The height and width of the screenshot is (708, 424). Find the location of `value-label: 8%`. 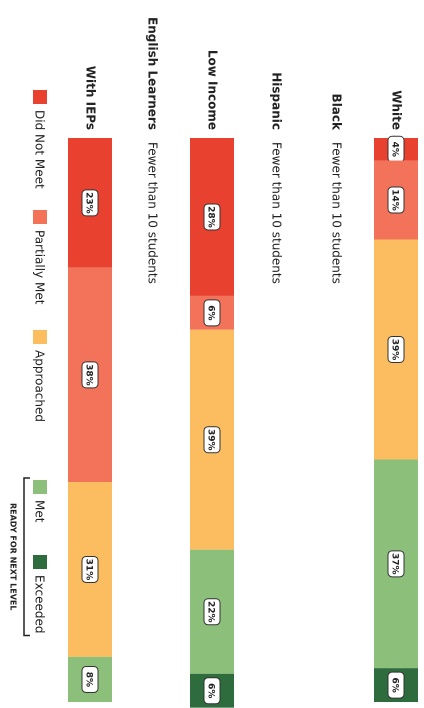

value-label: 8% is located at coordinates (89, 679).